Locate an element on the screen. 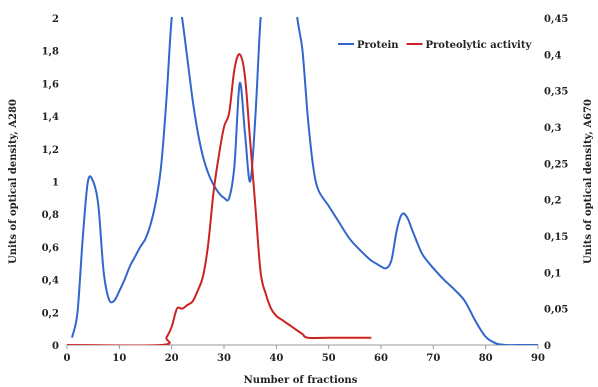  x-tick-label: 20 is located at coordinates (172, 358).